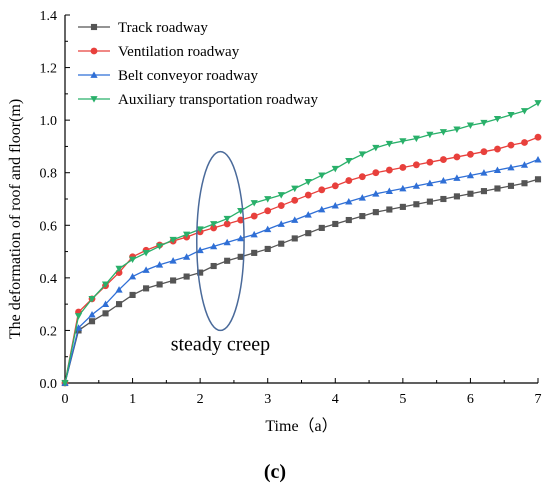  Describe the element at coordinates (538, 399) in the screenshot. I see `x-tick-label: 7` at that location.